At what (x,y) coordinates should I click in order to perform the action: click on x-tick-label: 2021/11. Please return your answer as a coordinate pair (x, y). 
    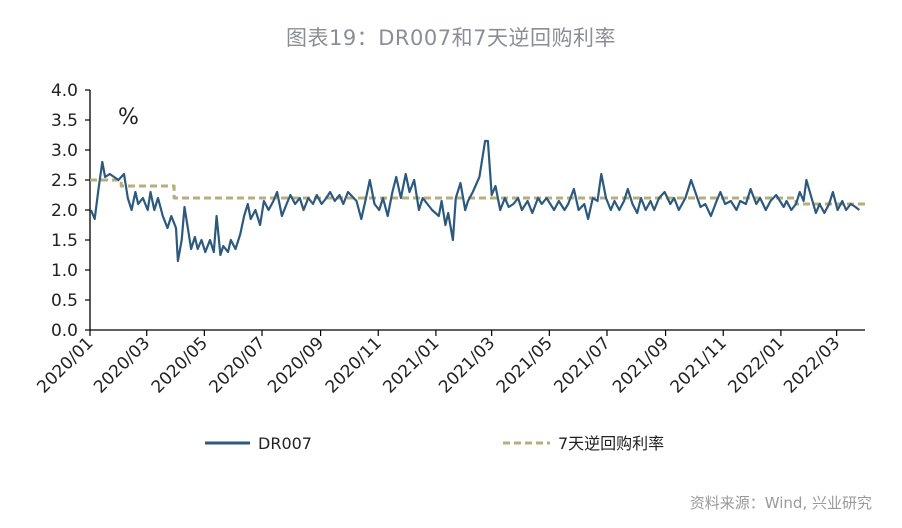
    Looking at the image, I should click on (699, 365).